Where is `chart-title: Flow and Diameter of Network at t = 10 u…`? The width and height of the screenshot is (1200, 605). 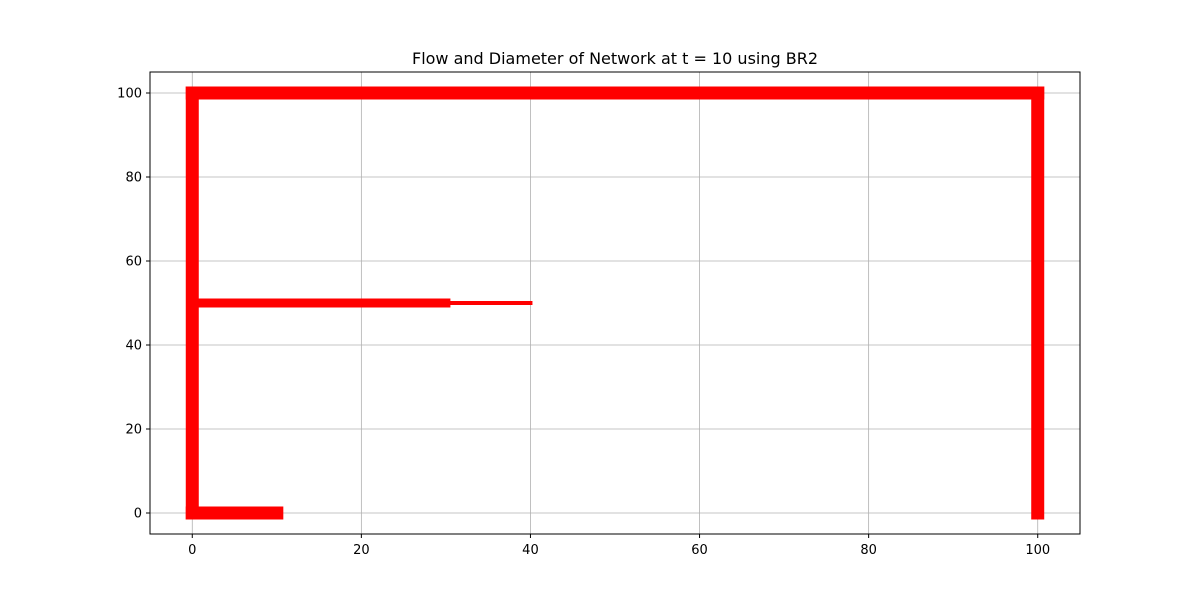
chart-title: Flow and Diameter of Network at t = 10 u… is located at coordinates (615, 58).